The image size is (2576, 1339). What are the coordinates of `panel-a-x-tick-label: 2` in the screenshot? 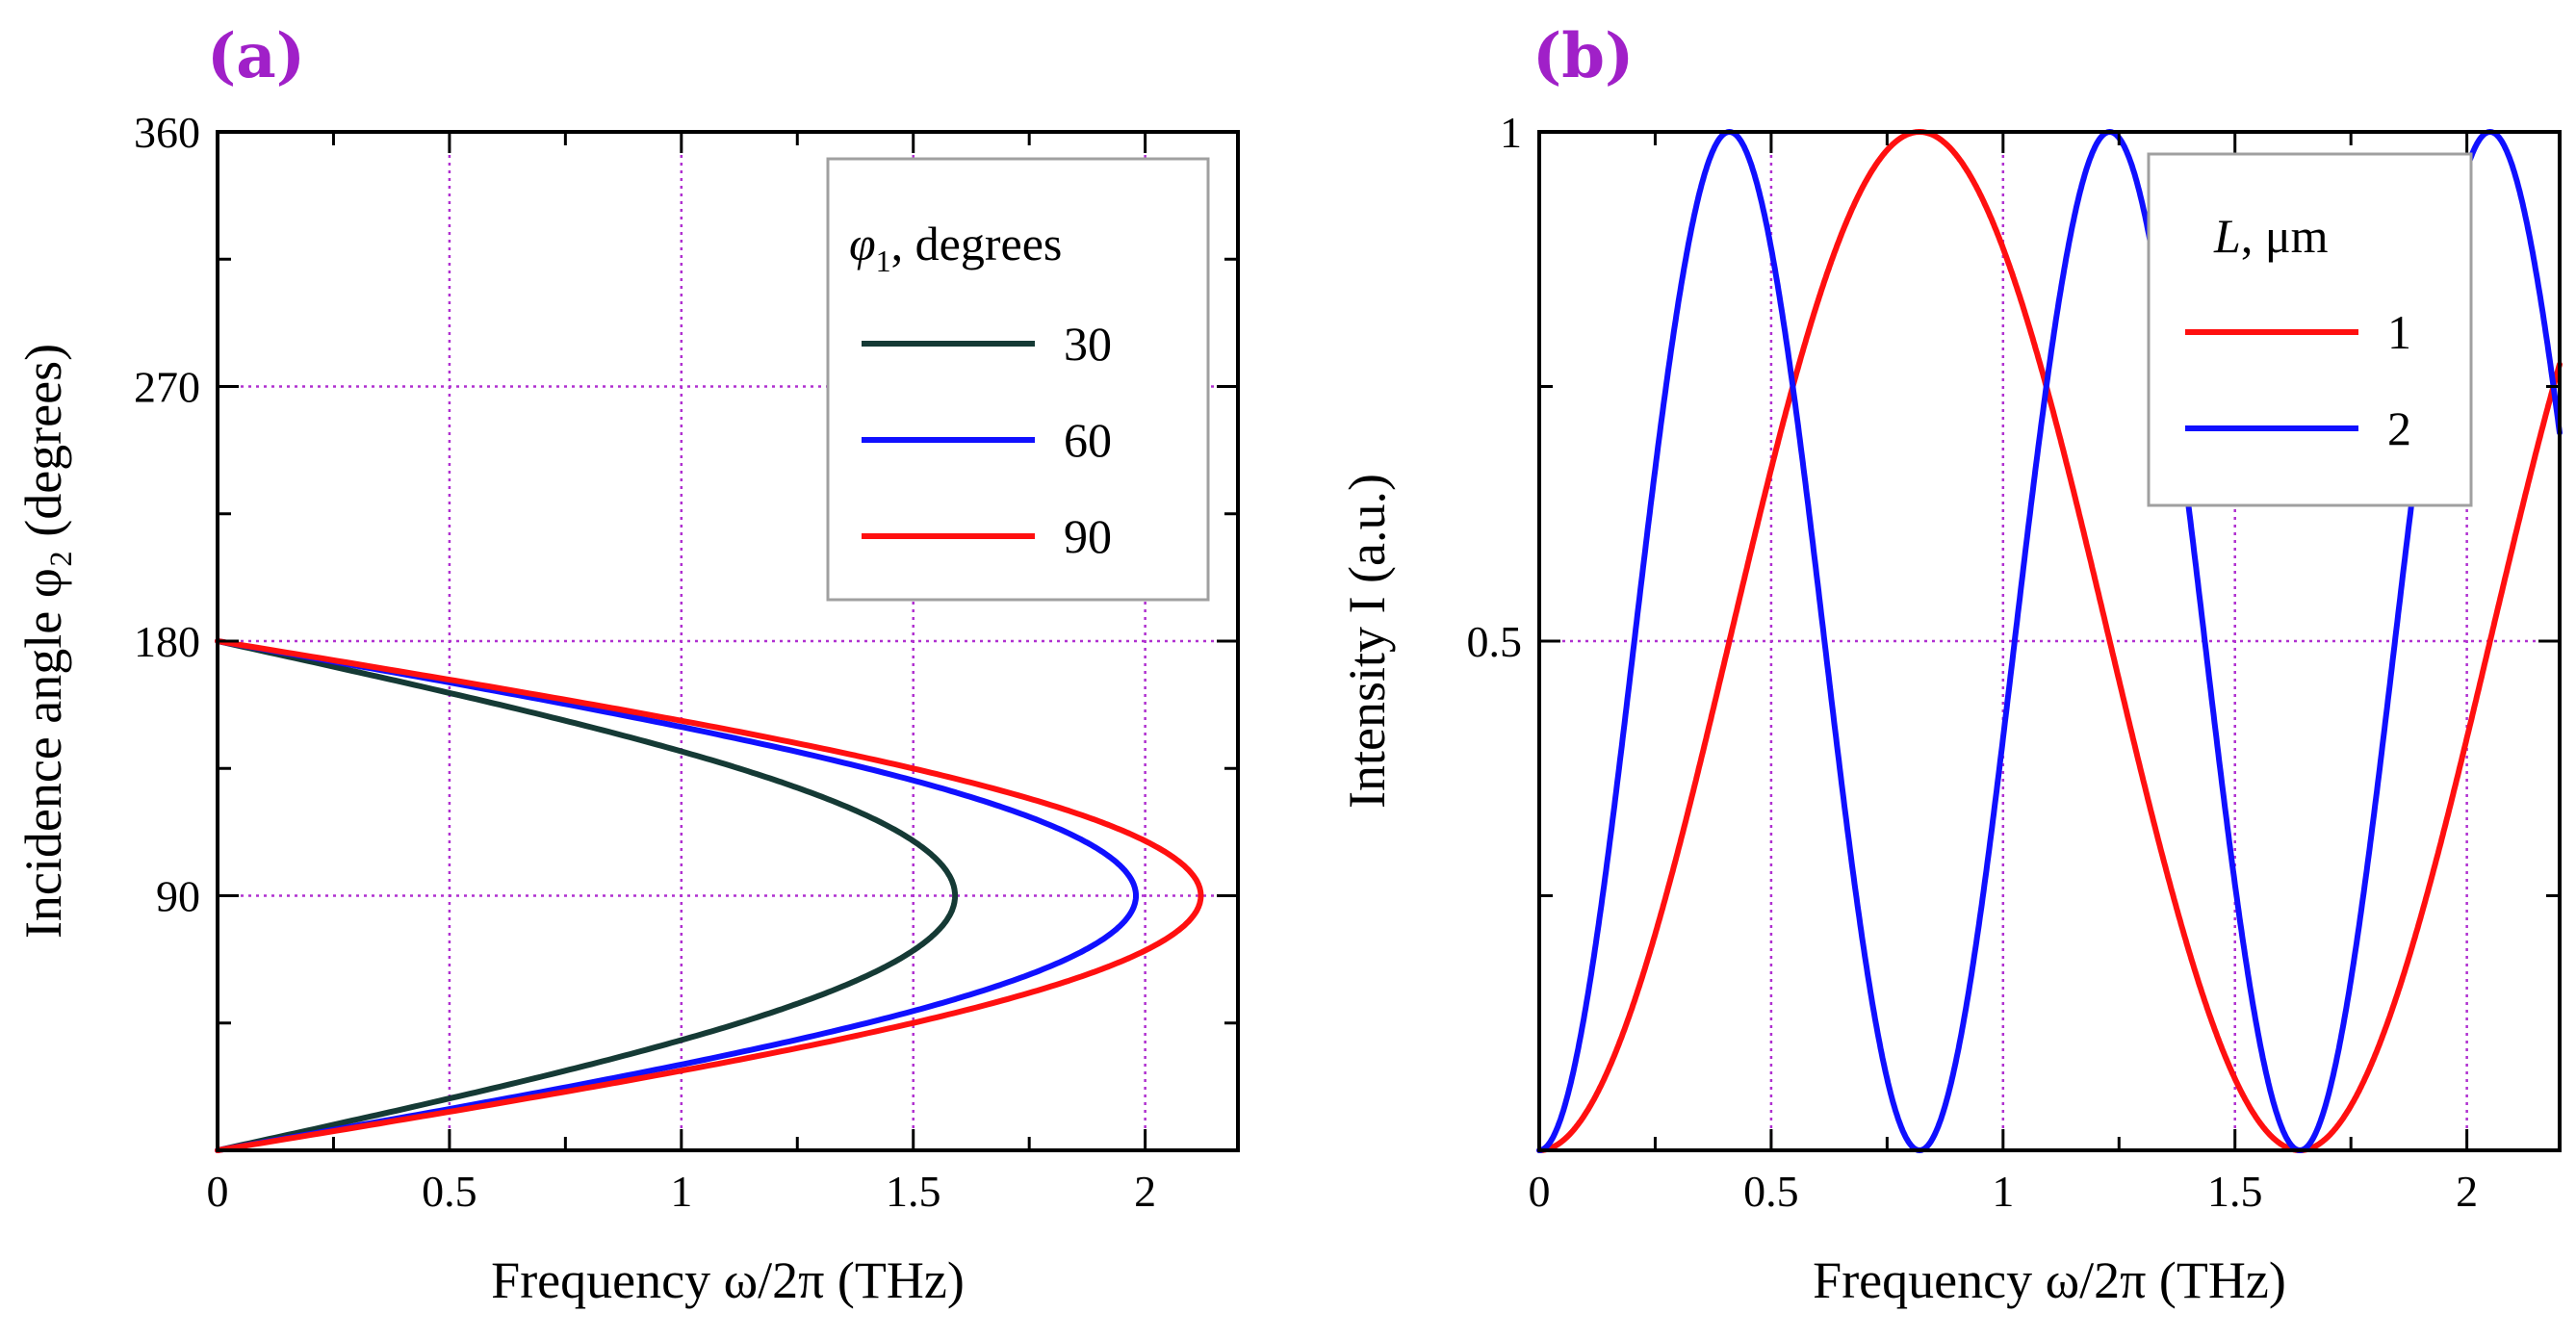 It's located at (1145, 1191).